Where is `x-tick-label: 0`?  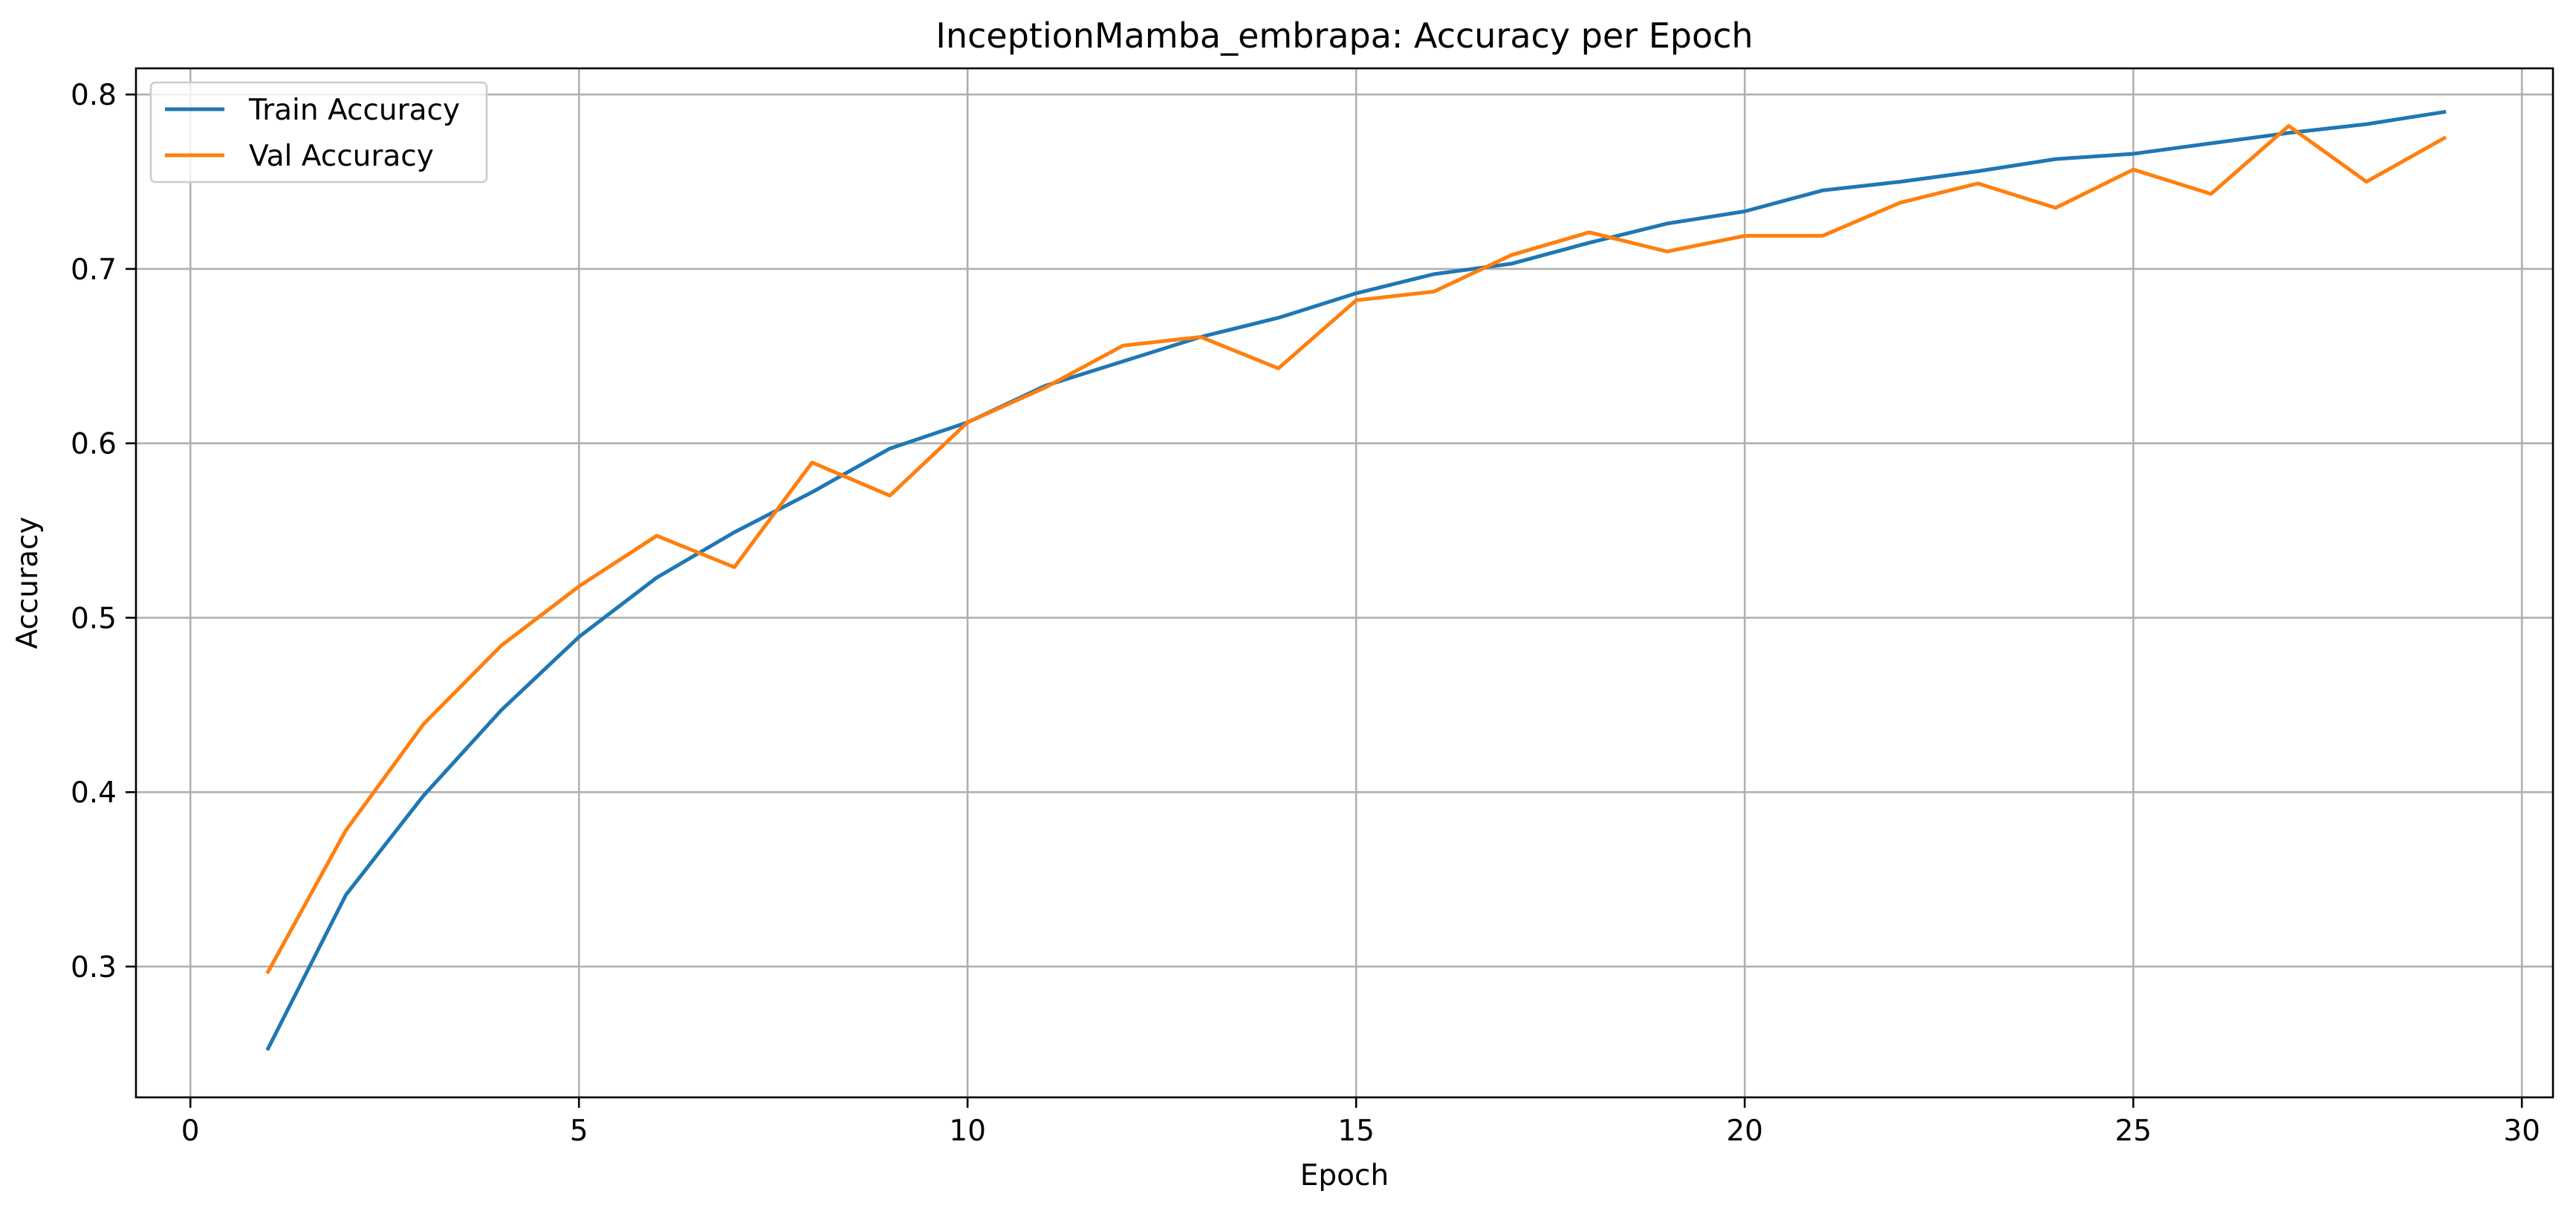 x-tick-label: 0 is located at coordinates (190, 1131).